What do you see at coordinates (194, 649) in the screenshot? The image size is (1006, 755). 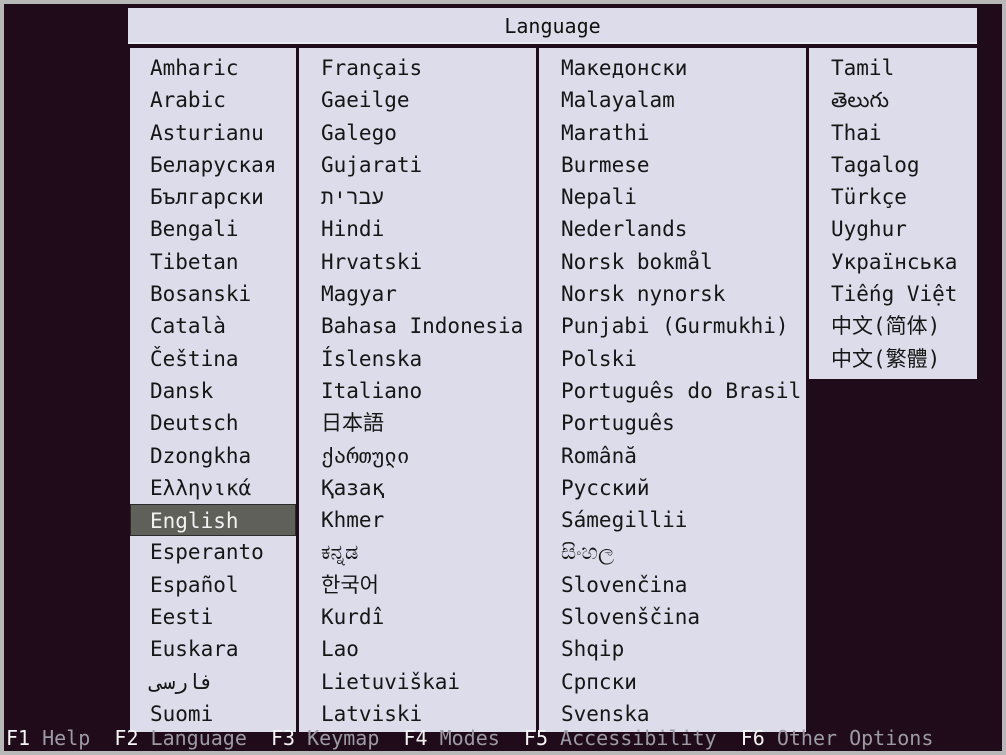 I see `language-option: Euskara` at bounding box center [194, 649].